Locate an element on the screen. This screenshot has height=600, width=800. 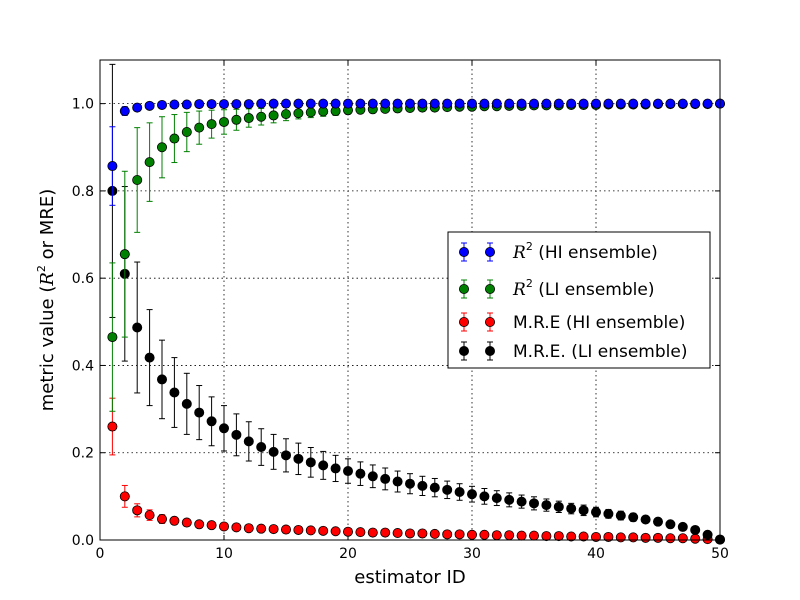
x-axis-label: estimator ID is located at coordinates (409, 577).